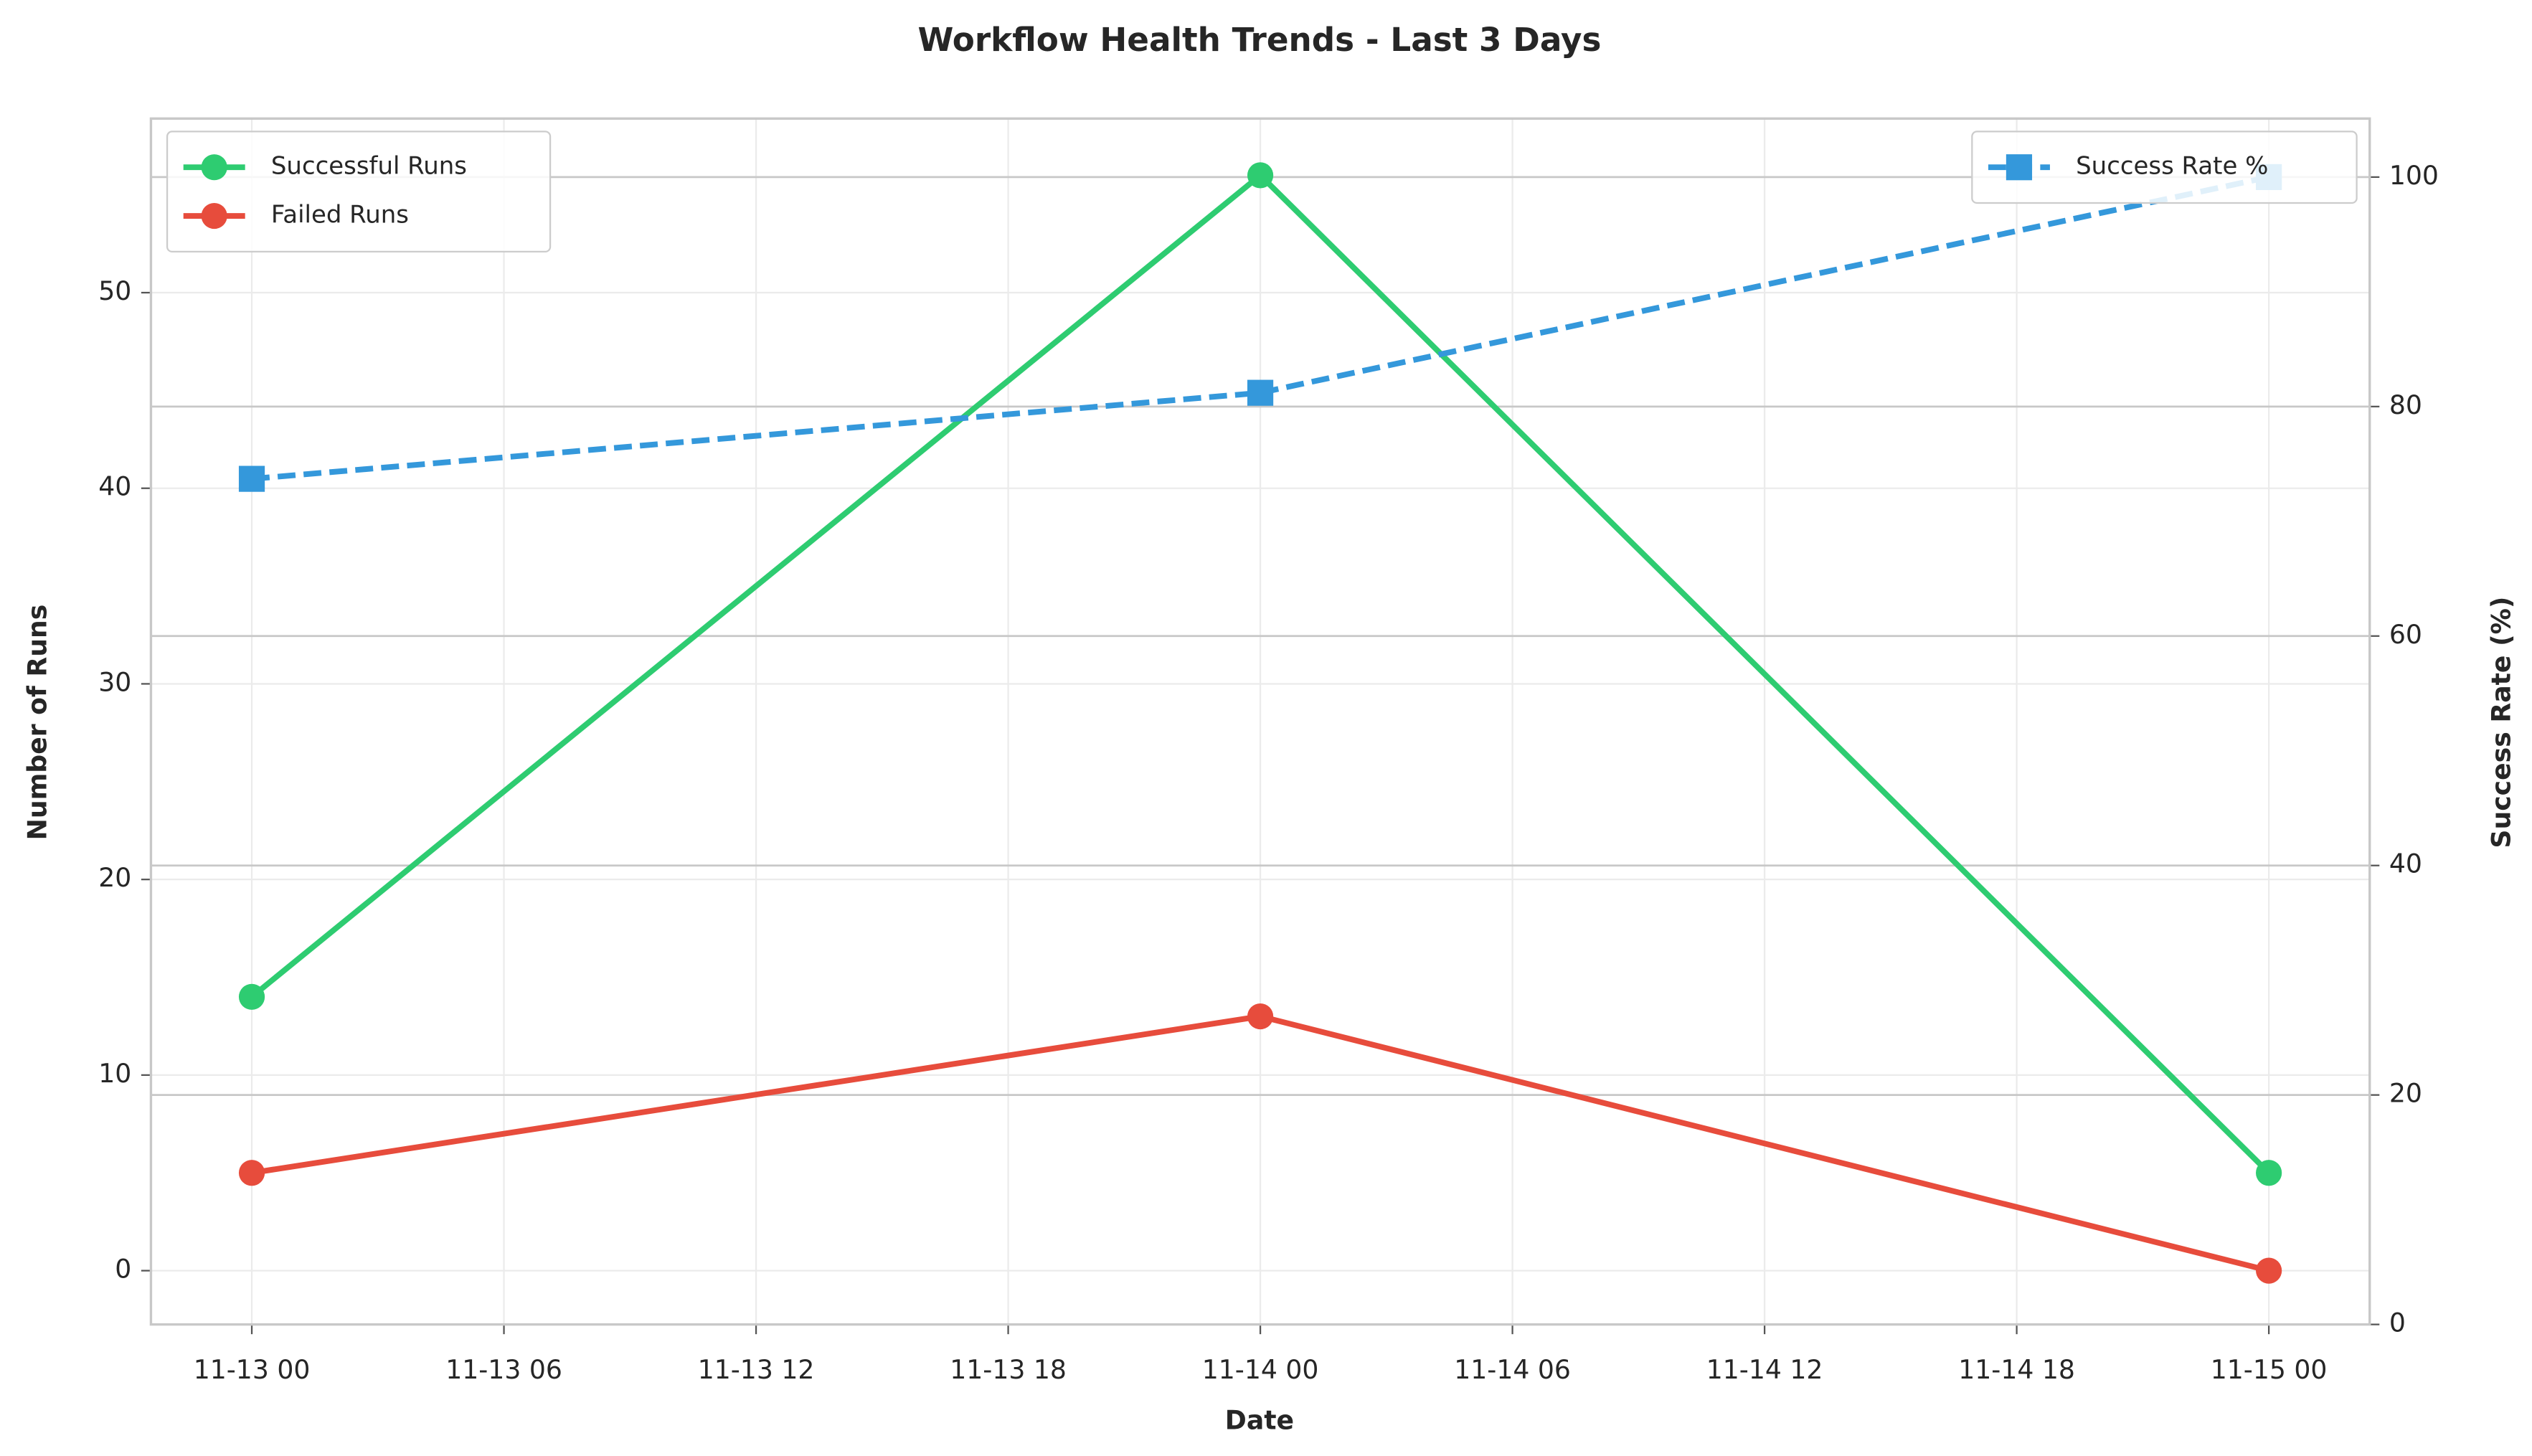 This screenshot has height=1456, width=2532. What do you see at coordinates (1764, 1369) in the screenshot?
I see `x-tick-label: 11-14 12` at bounding box center [1764, 1369].